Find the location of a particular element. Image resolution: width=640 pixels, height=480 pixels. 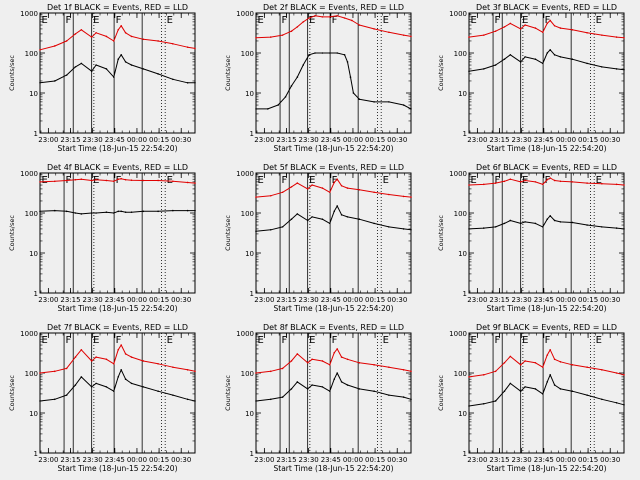

x-tick-label: 23:45 is located at coordinates (544, 140).